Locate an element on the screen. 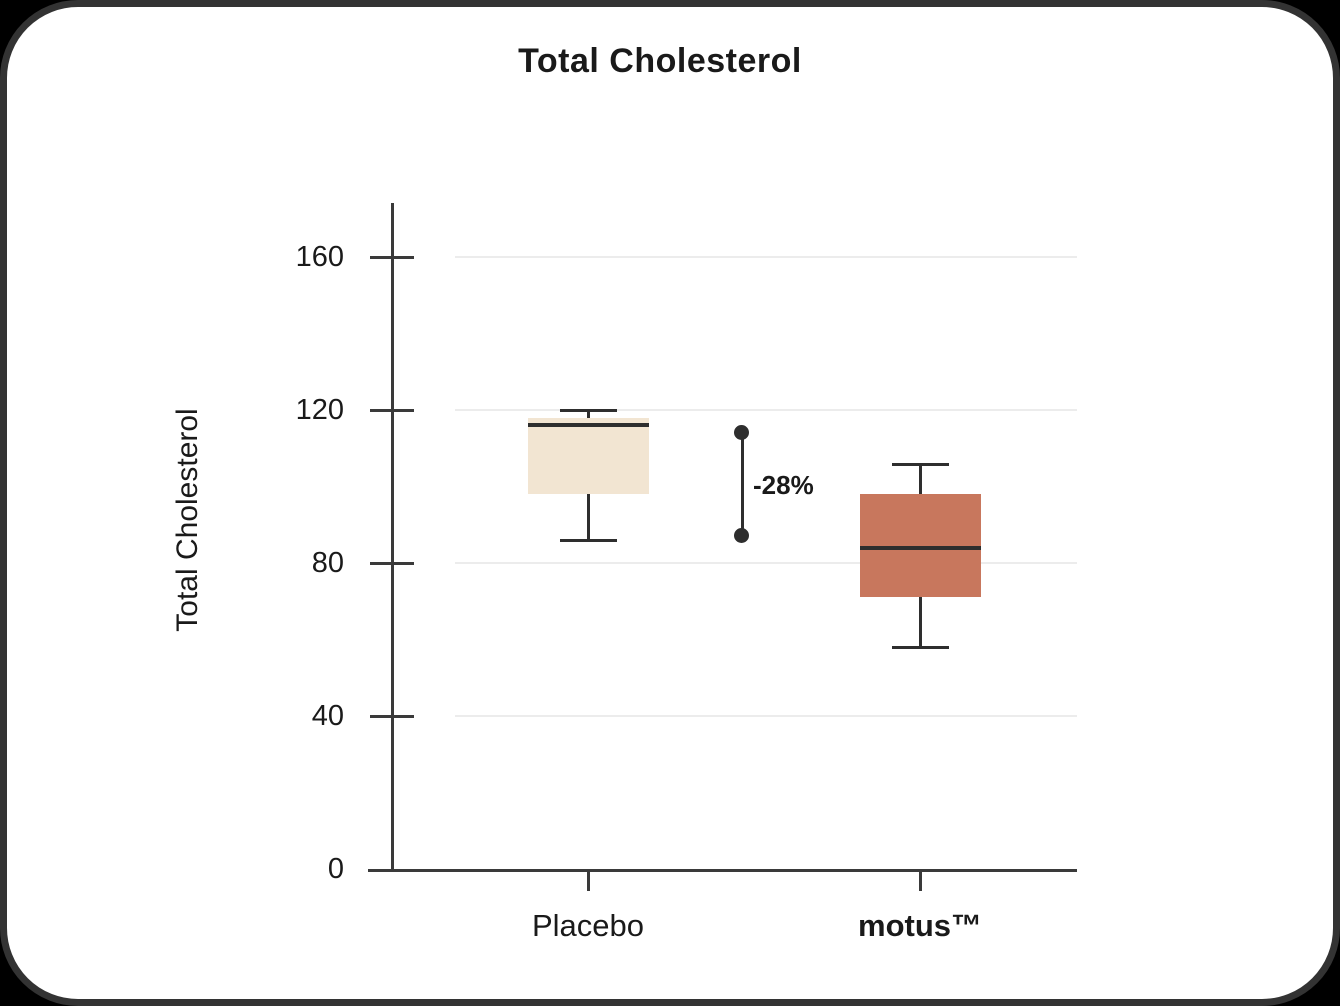  y-axis-tick-label: 80 is located at coordinates (327, 563).